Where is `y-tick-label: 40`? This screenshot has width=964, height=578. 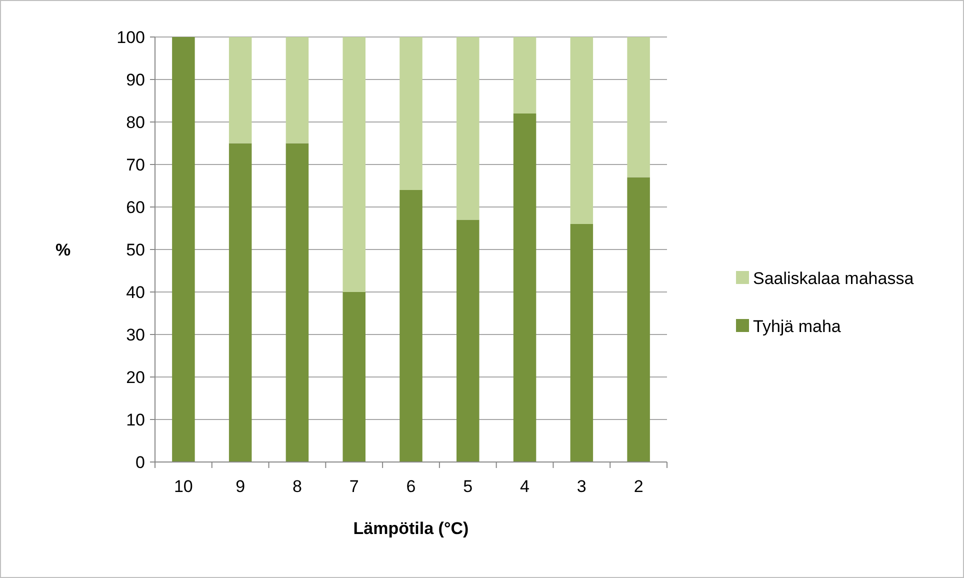 y-tick-label: 40 is located at coordinates (135, 292).